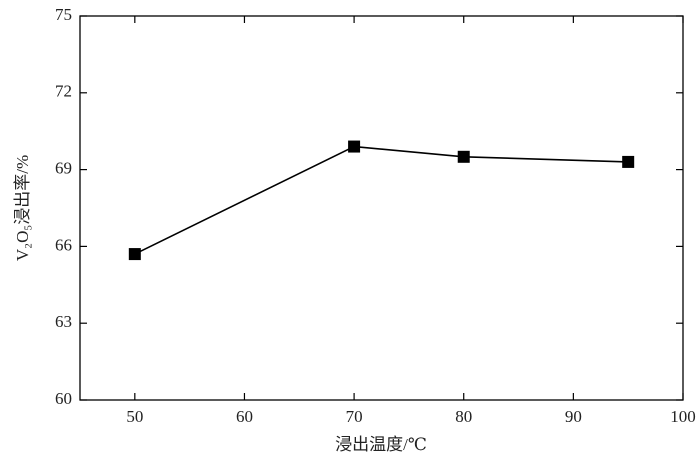  What do you see at coordinates (683, 416) in the screenshot?
I see `x-tick-label: 100` at bounding box center [683, 416].